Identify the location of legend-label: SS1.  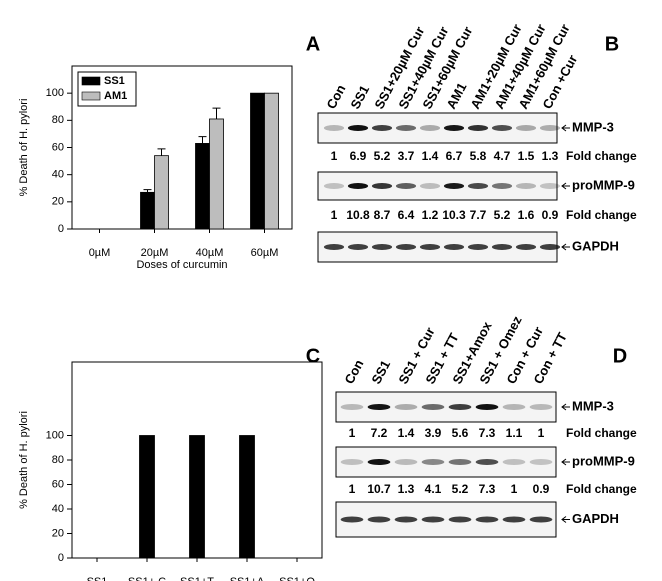
(114, 81).